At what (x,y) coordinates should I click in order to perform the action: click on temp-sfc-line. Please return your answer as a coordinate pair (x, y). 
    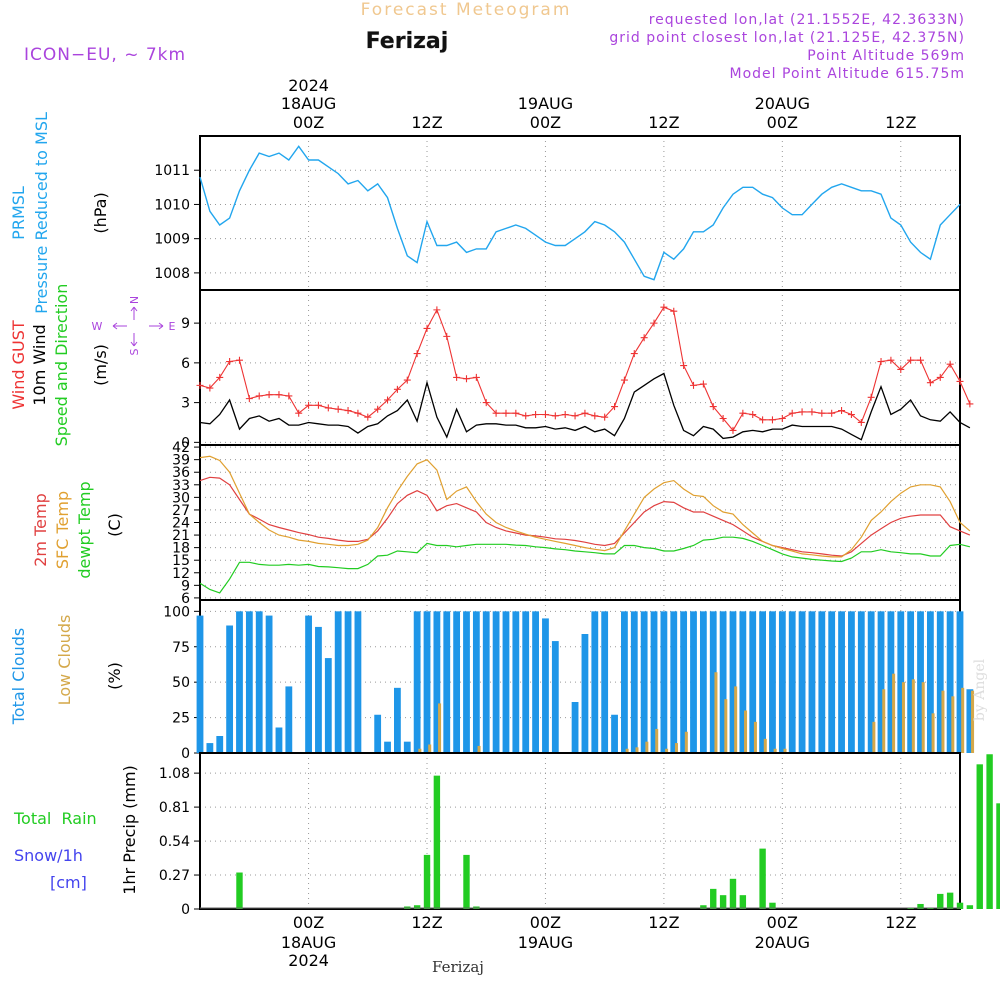
    Looking at the image, I should click on (585, 506).